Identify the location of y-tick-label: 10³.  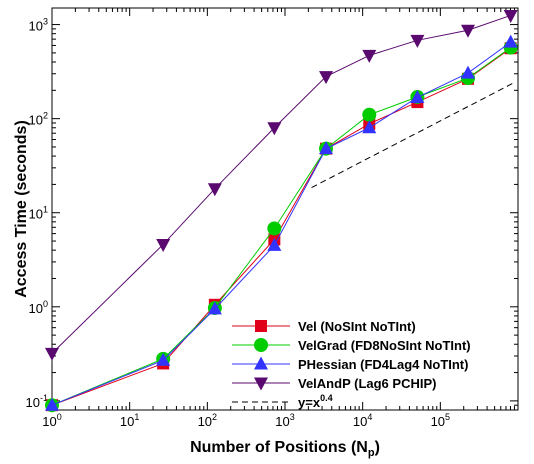
(38, 25).